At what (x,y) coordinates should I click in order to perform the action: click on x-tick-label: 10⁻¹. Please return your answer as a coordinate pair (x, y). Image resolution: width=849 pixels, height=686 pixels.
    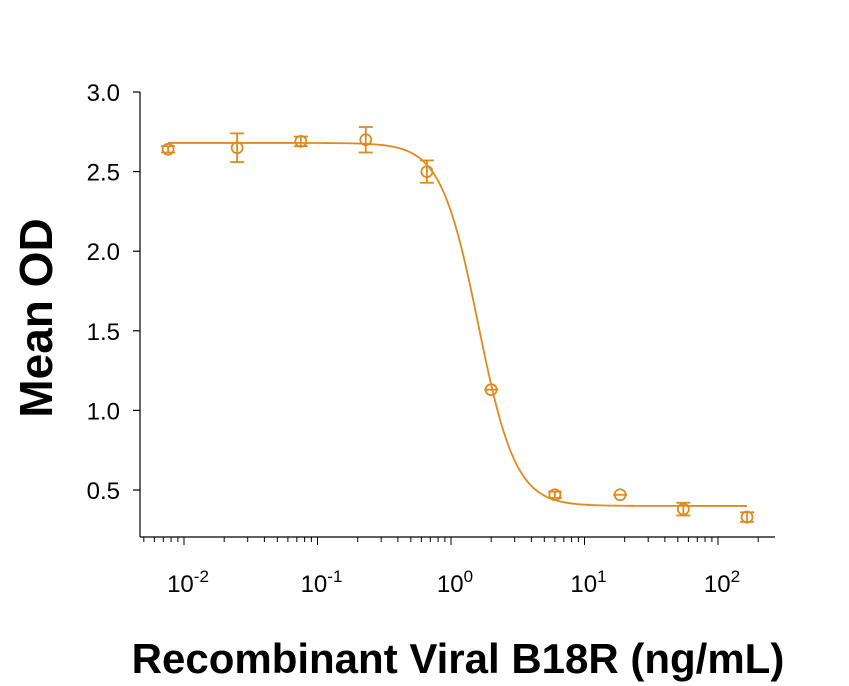
    Looking at the image, I should click on (322, 582).